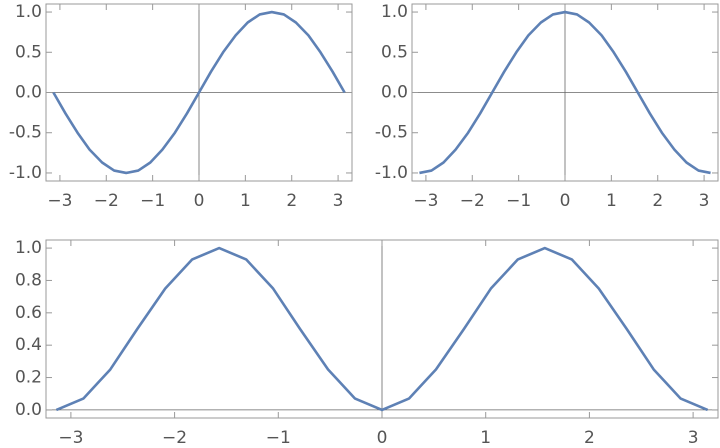 The height and width of the screenshot is (448, 720). What do you see at coordinates (28, 378) in the screenshot?
I see `y-tick-label: 0.2` at bounding box center [28, 378].